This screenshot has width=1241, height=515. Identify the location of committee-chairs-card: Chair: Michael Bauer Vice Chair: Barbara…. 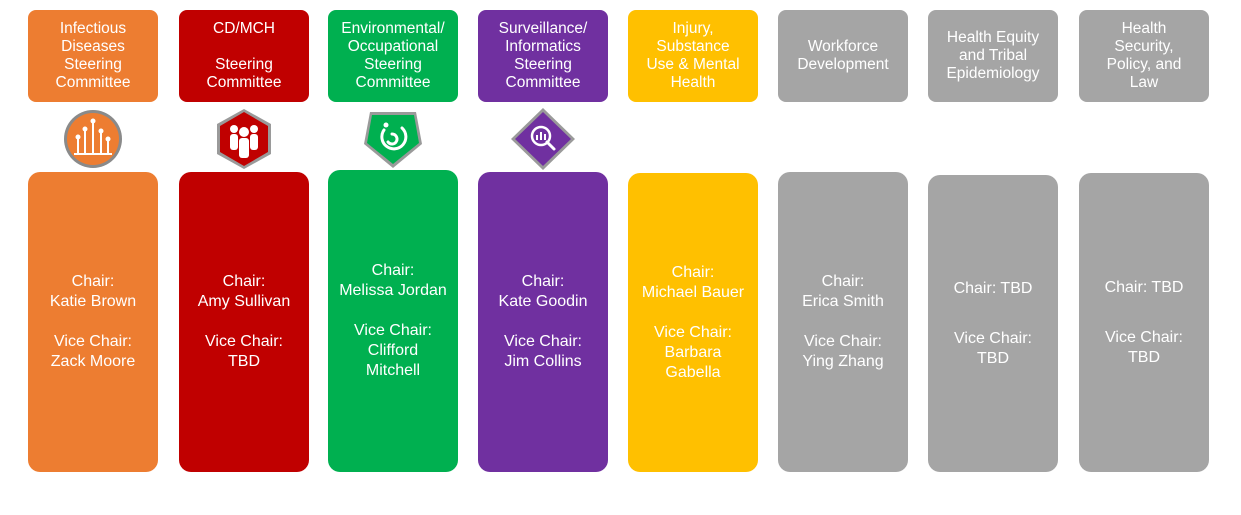
(693, 322).